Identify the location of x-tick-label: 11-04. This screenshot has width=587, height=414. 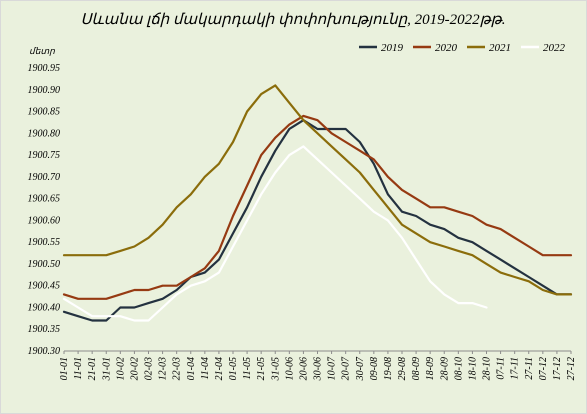
(205, 368).